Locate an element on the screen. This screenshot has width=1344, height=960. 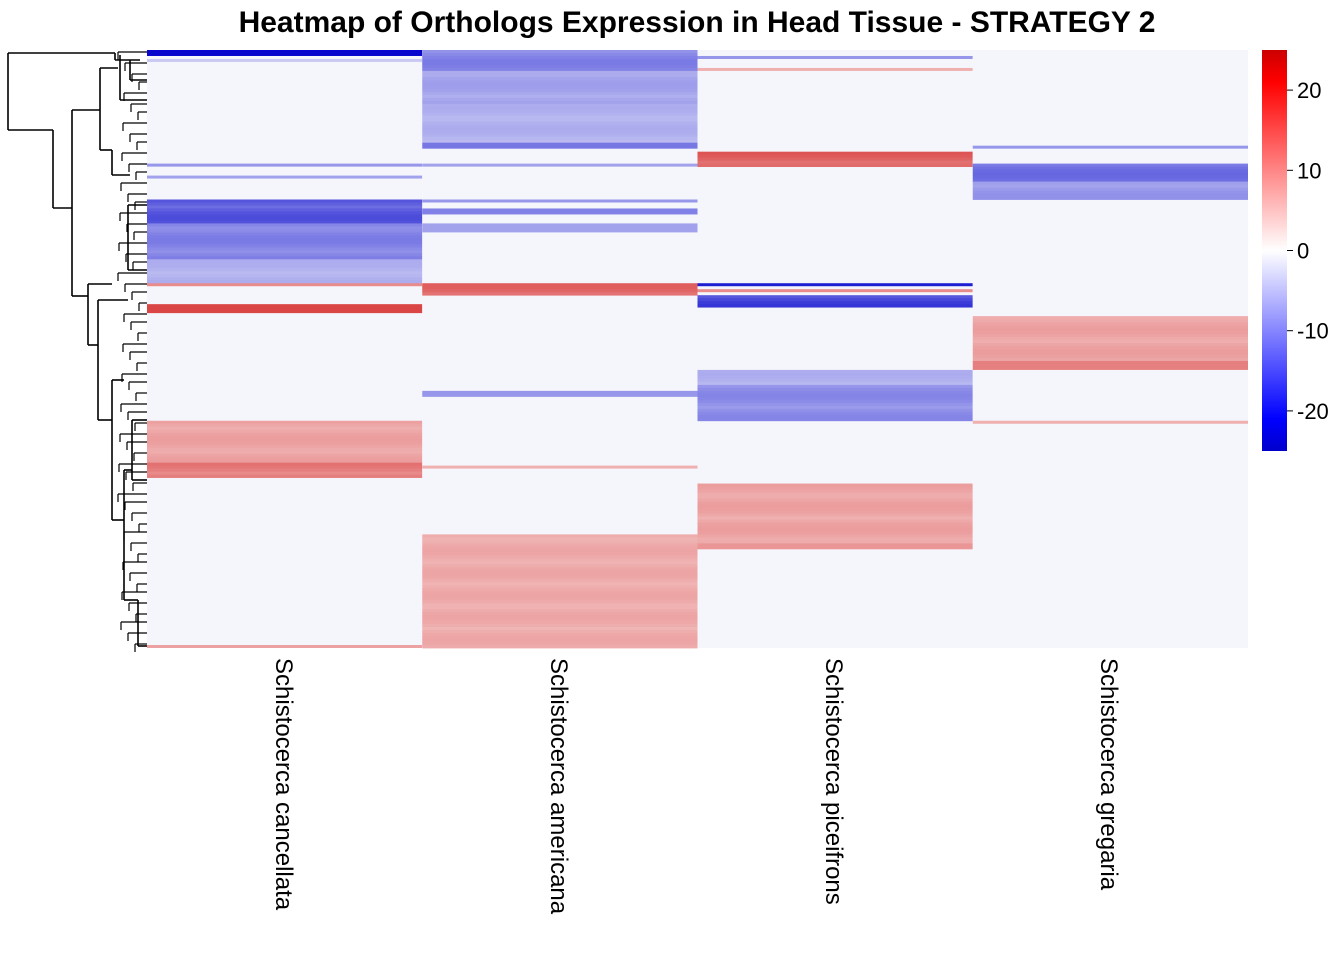
column-label-cancellata: Schistocerca cancellata is located at coordinates (283, 784).